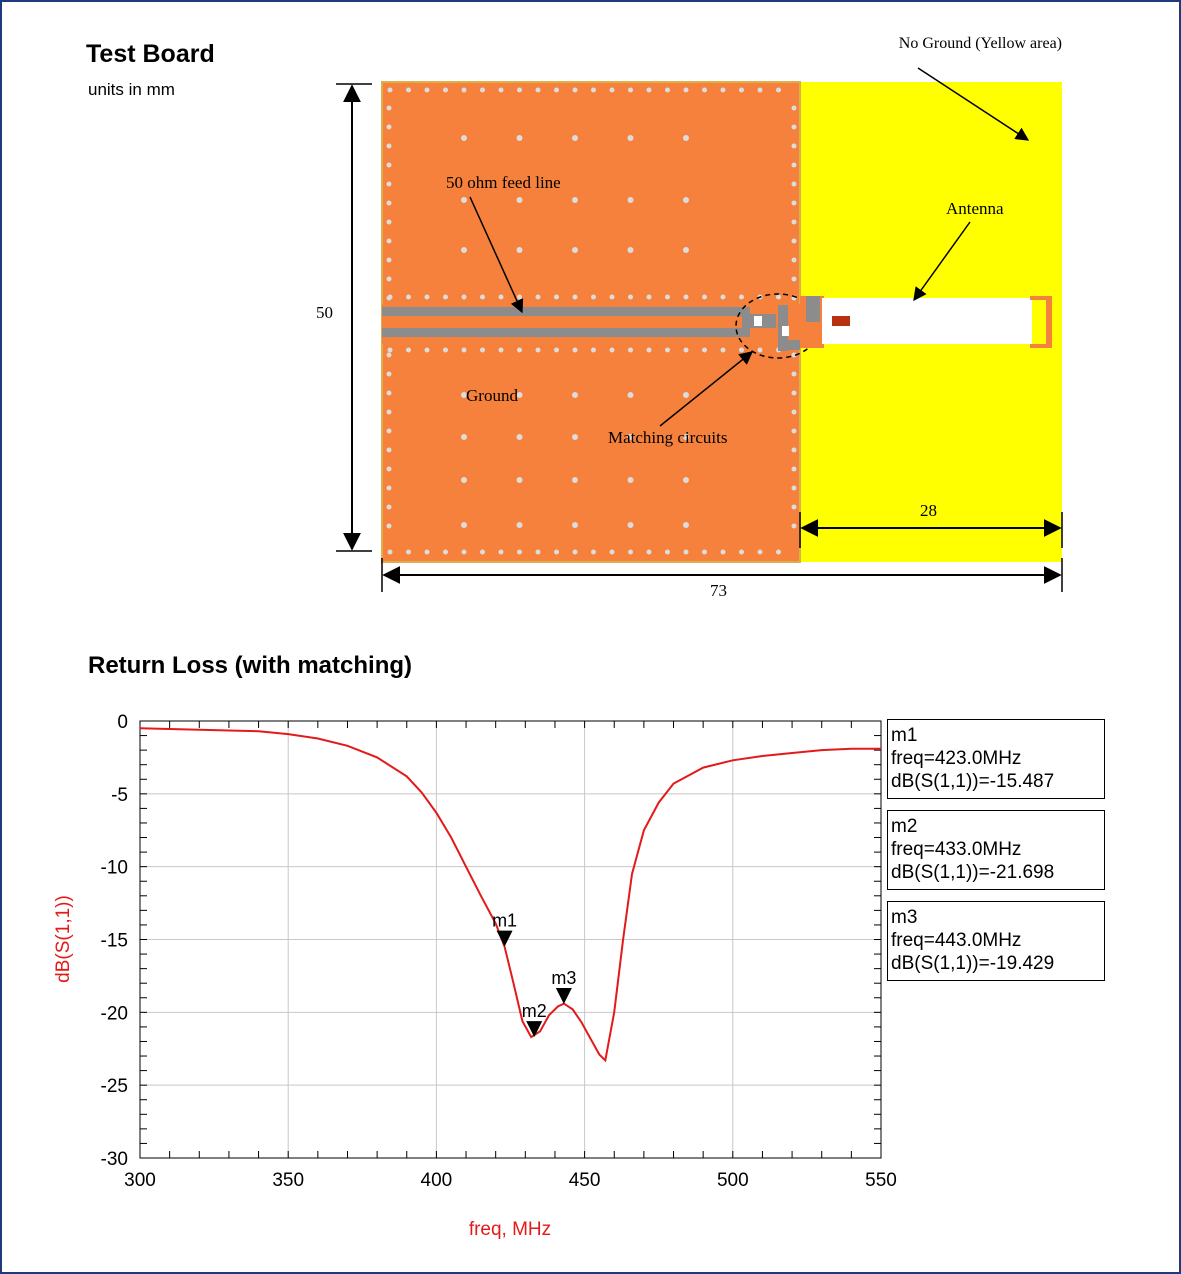 This screenshot has width=1181, height=1274. What do you see at coordinates (973, 781) in the screenshot?
I see `marker-m1-value: dB(S(1,1))=-15.487` at bounding box center [973, 781].